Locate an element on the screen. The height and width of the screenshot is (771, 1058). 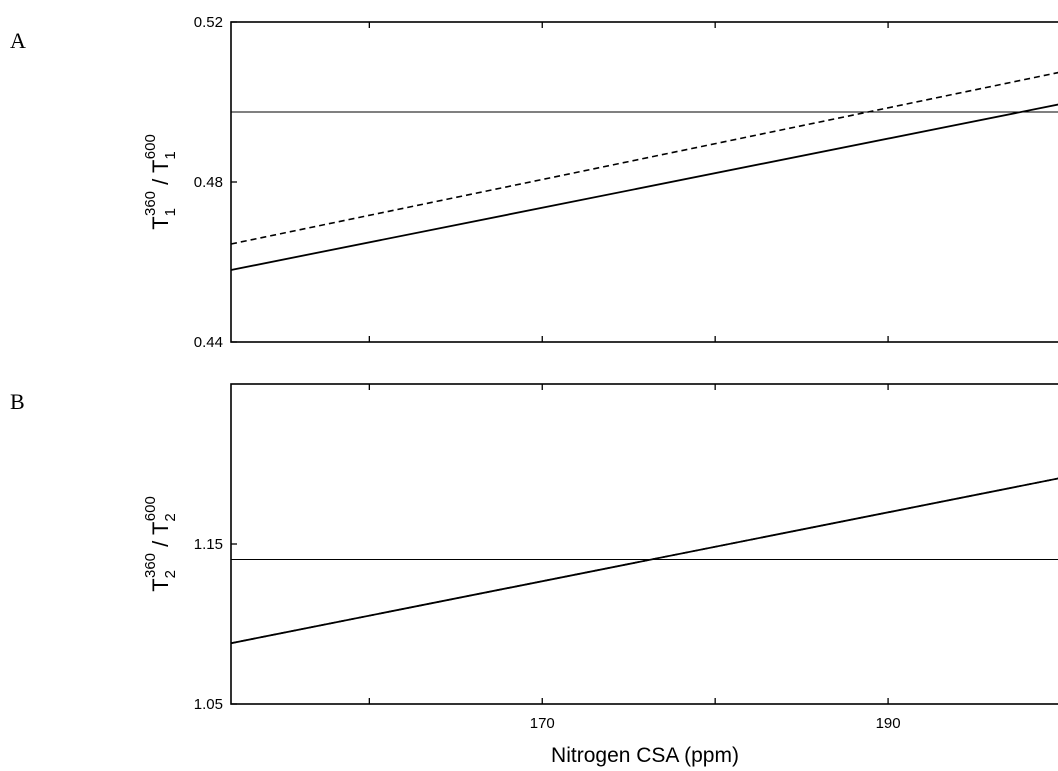
panel-a-ylabel-sup1: 360 is located at coordinates (150, 203).